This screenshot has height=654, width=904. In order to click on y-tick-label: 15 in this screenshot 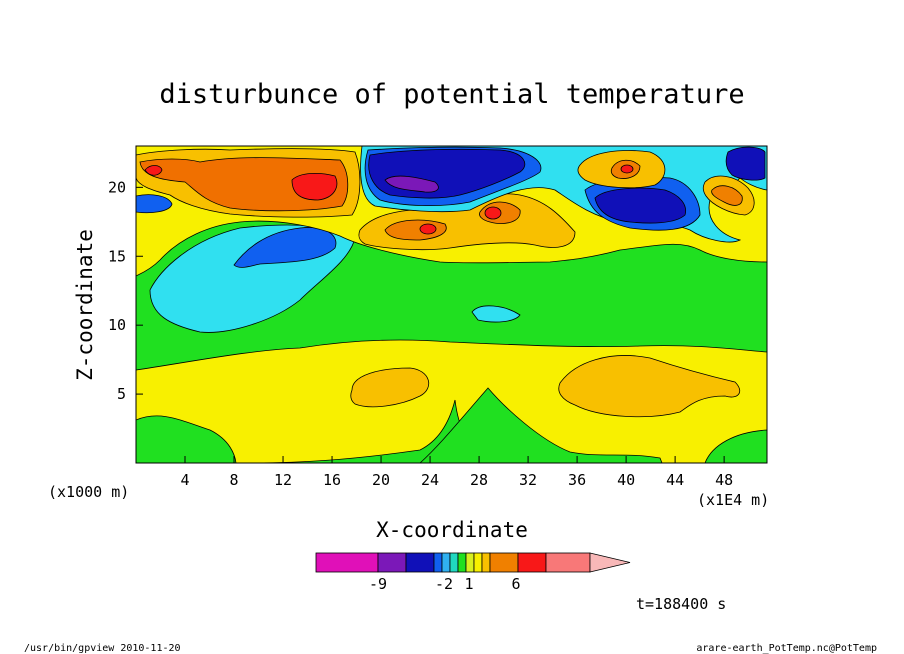, I will do `click(117, 256)`.